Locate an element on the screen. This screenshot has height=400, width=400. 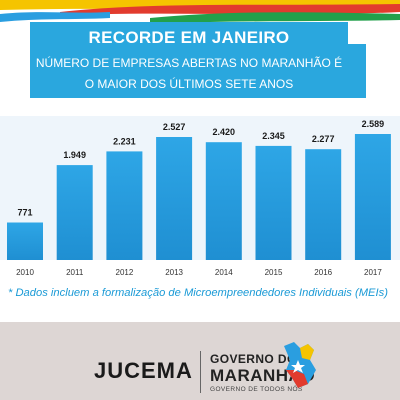
banner-subtitle-line-2: O MAIOR DOS ÚLTIMOS SETE ANOS is located at coordinates (189, 84).